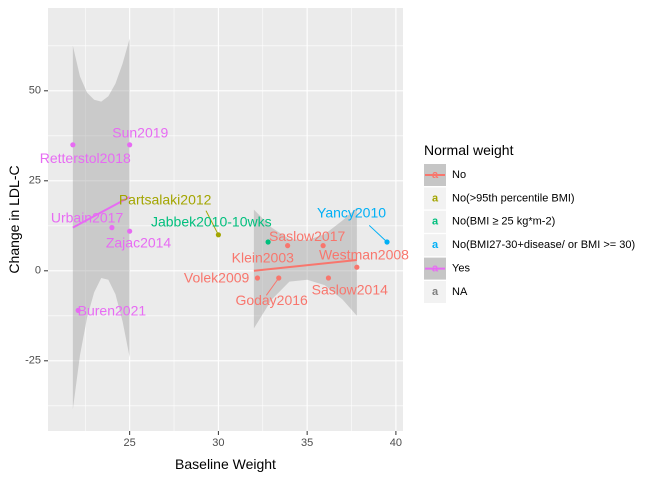 This screenshot has width=672, height=480. What do you see at coordinates (14, 219) in the screenshot?
I see `y-axis-label: Change in LDL-C` at bounding box center [14, 219].